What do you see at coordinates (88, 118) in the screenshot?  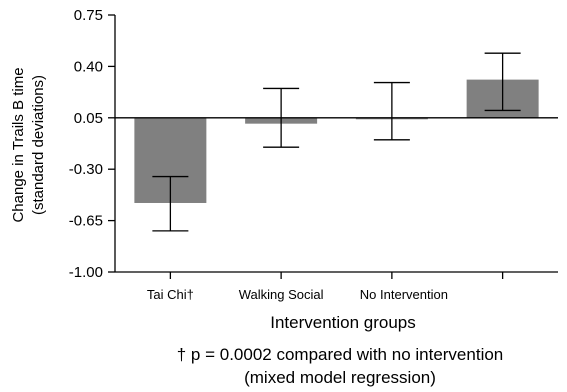 I see `y-tick-label: 0.05` at bounding box center [88, 118].